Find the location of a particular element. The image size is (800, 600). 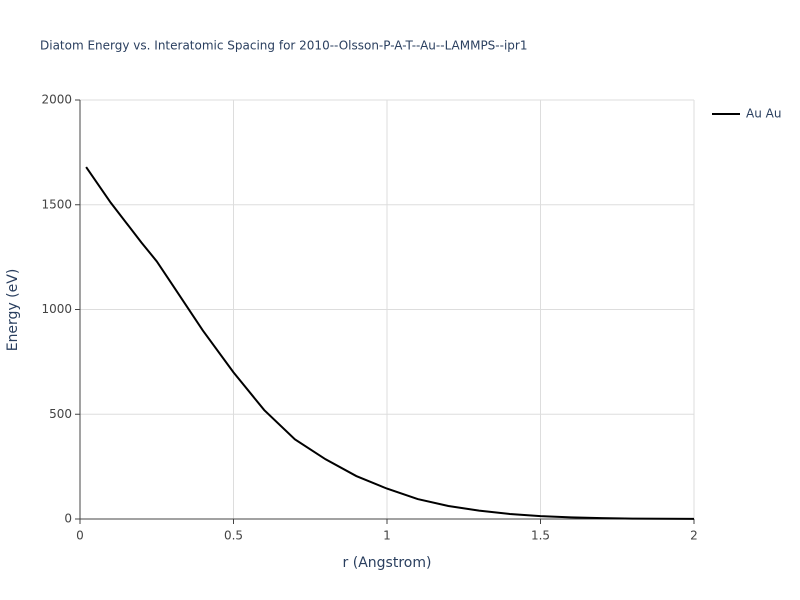

legend-label: Au Au is located at coordinates (763, 114).